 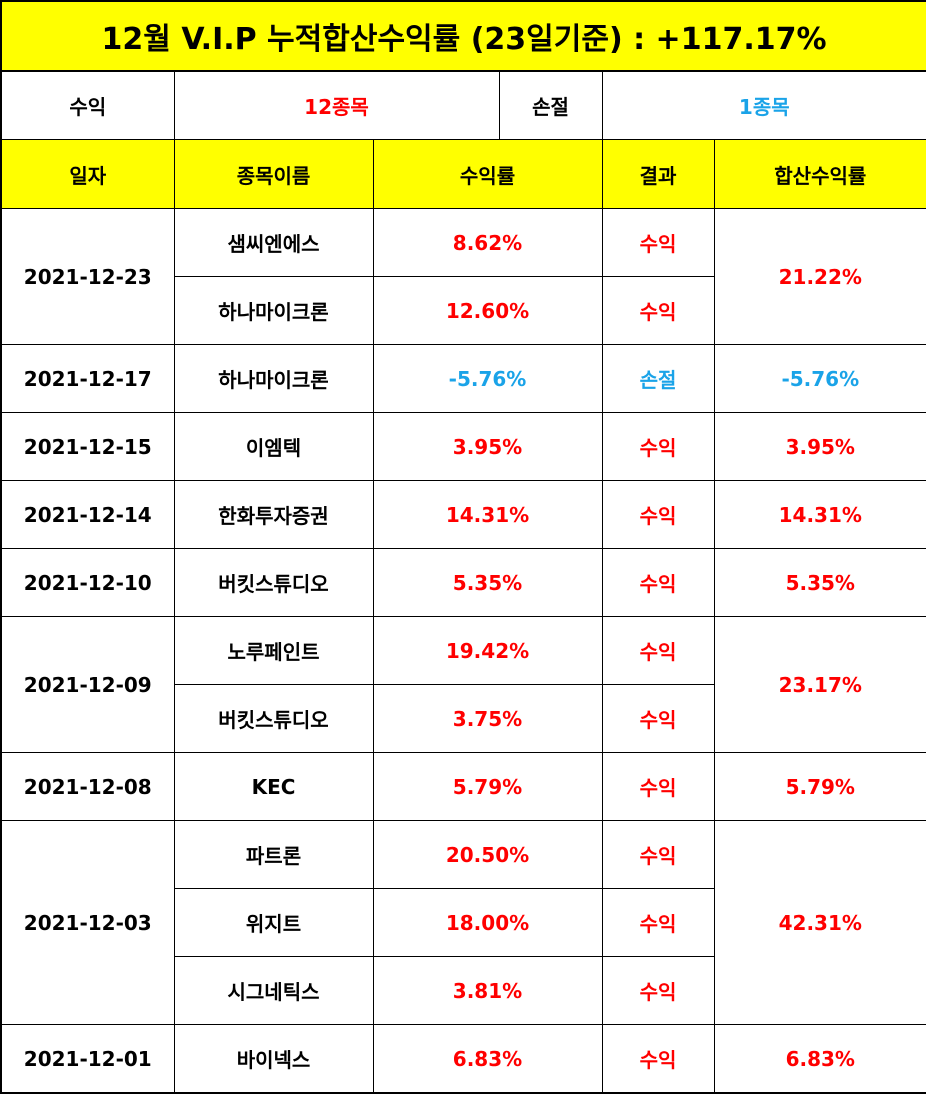 I want to click on return-cell: 14.31%, so click(x=487, y=514).